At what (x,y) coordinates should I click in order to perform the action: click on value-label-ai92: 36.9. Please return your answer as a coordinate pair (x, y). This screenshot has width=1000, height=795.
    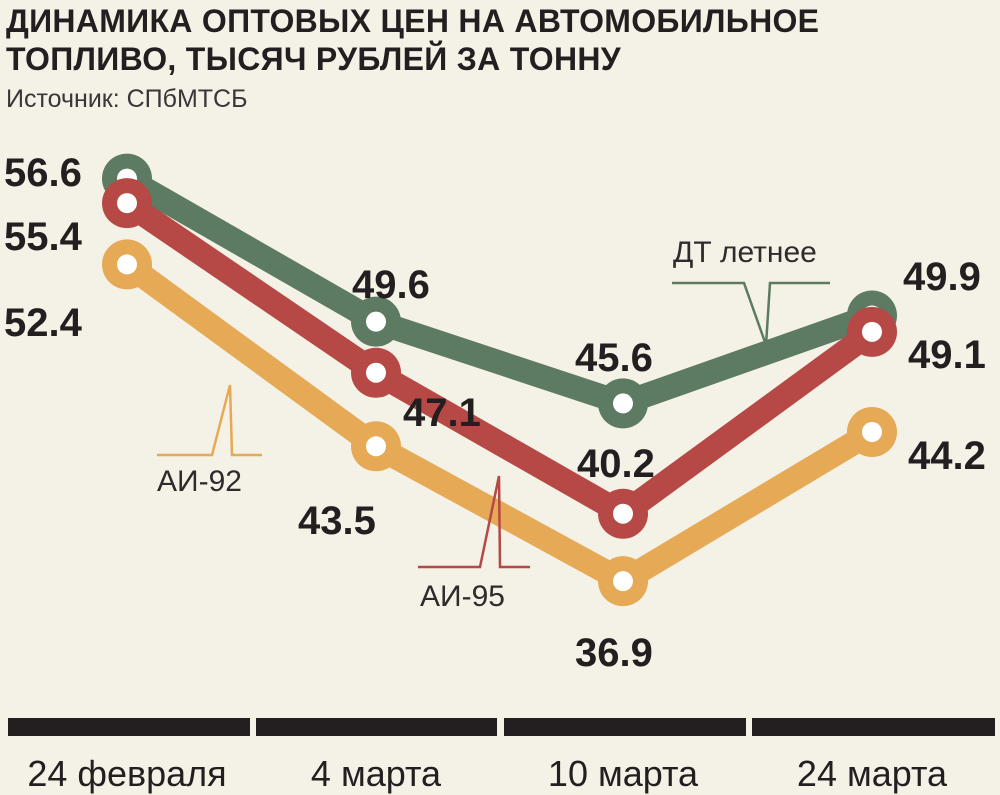
    Looking at the image, I should click on (614, 653).